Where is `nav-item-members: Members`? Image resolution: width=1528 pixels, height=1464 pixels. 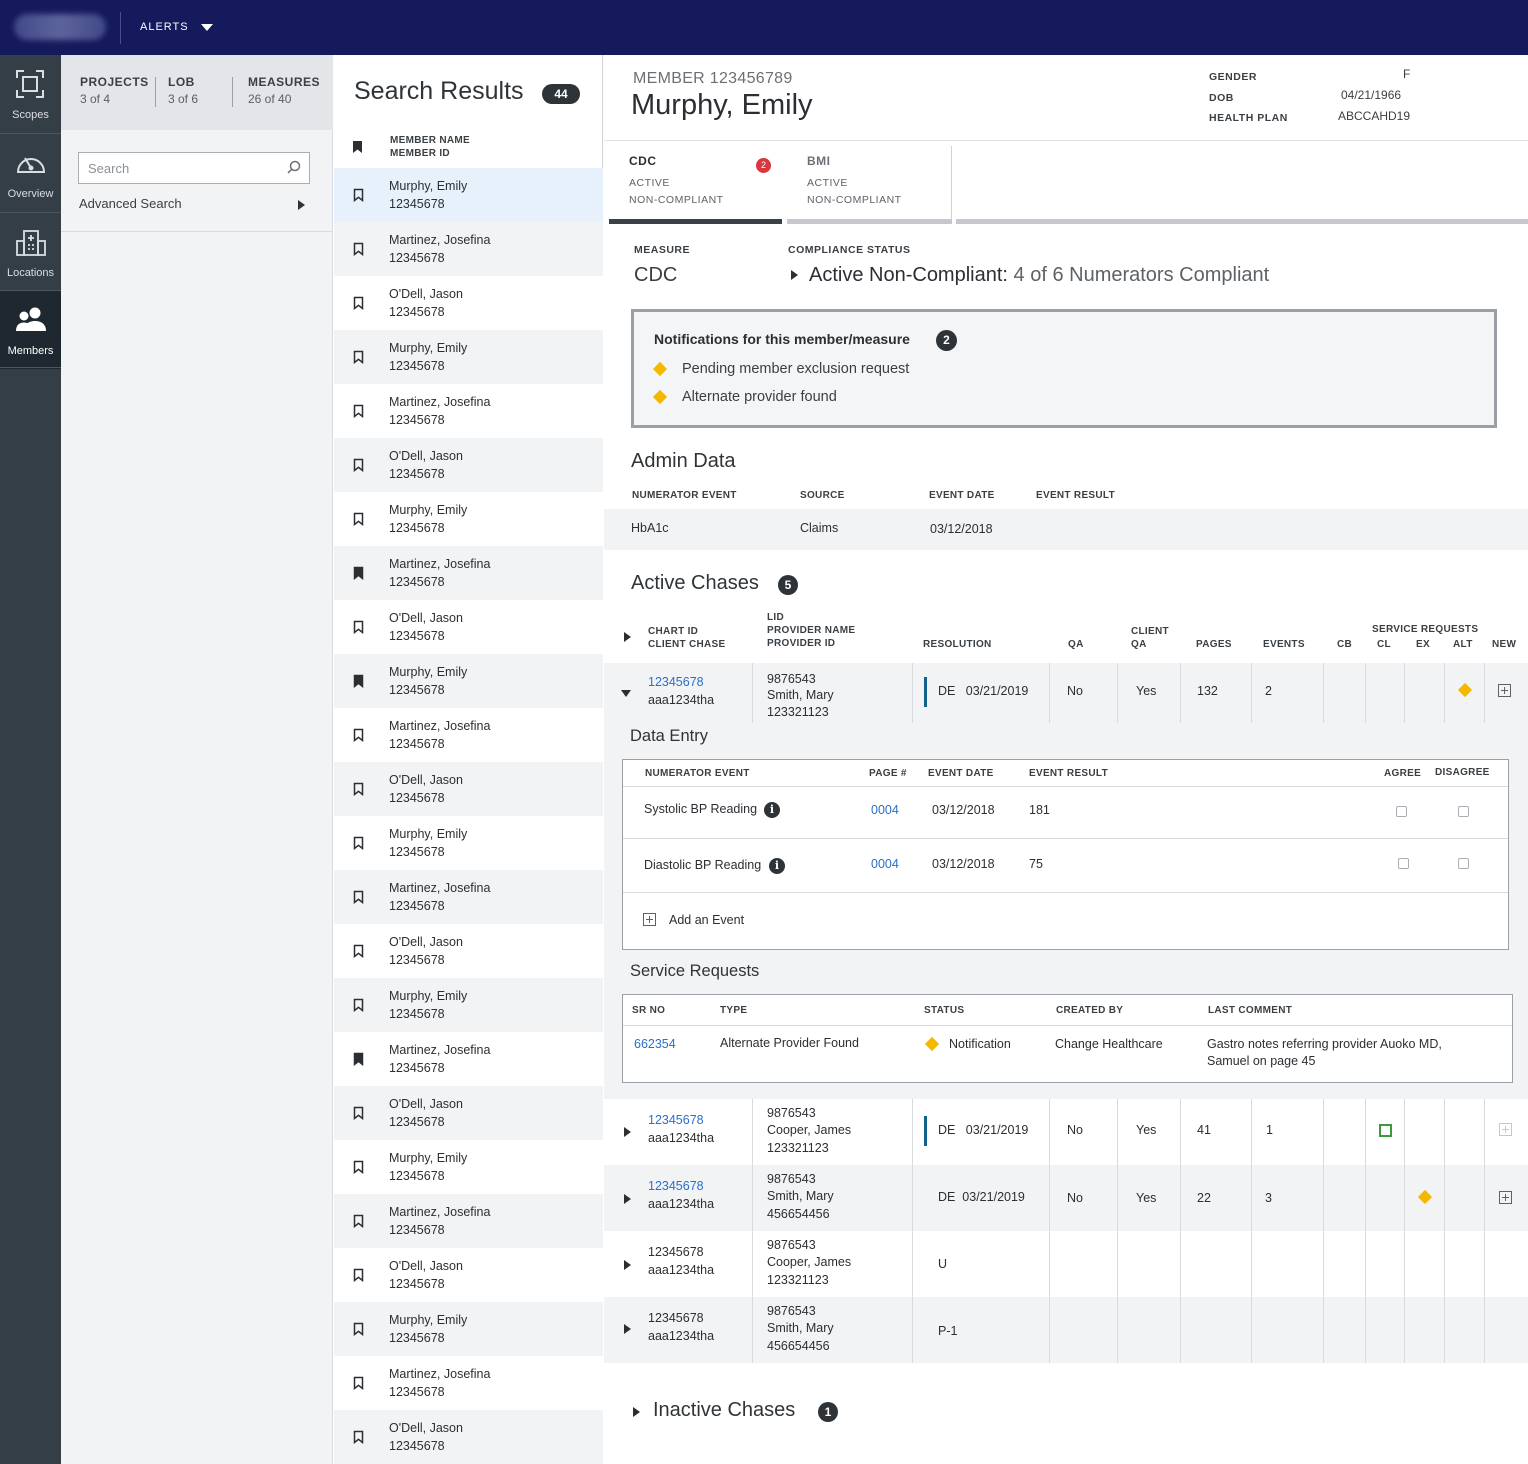 nav-item-members: Members is located at coordinates (30, 330).